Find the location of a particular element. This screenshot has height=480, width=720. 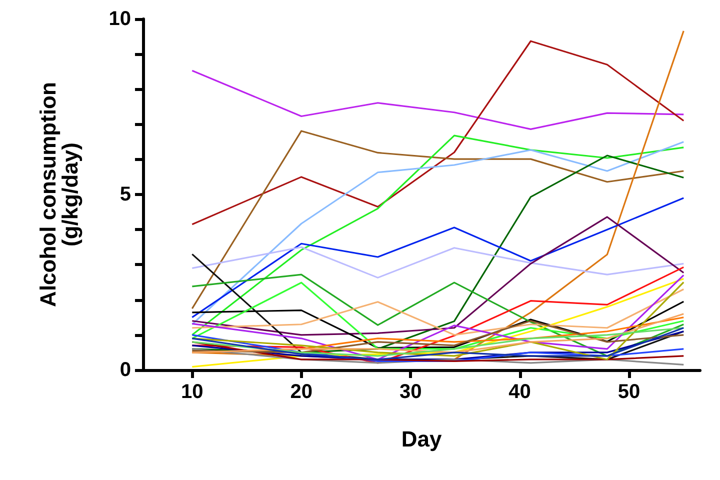

x-tick-label: 50 is located at coordinates (629, 392).